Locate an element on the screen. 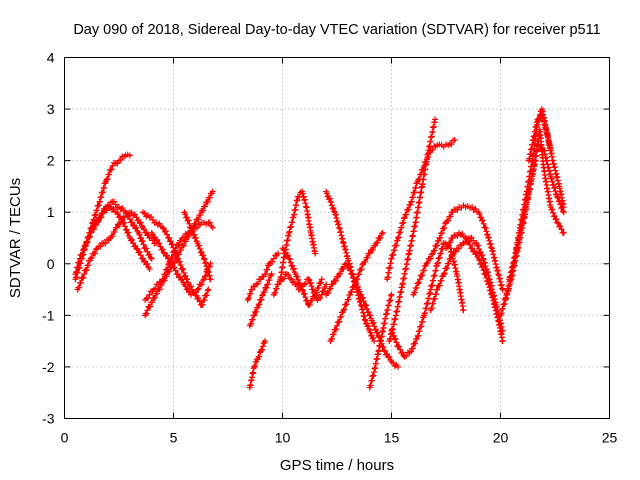  series-arc-d1 is located at coordinates (350, 266).